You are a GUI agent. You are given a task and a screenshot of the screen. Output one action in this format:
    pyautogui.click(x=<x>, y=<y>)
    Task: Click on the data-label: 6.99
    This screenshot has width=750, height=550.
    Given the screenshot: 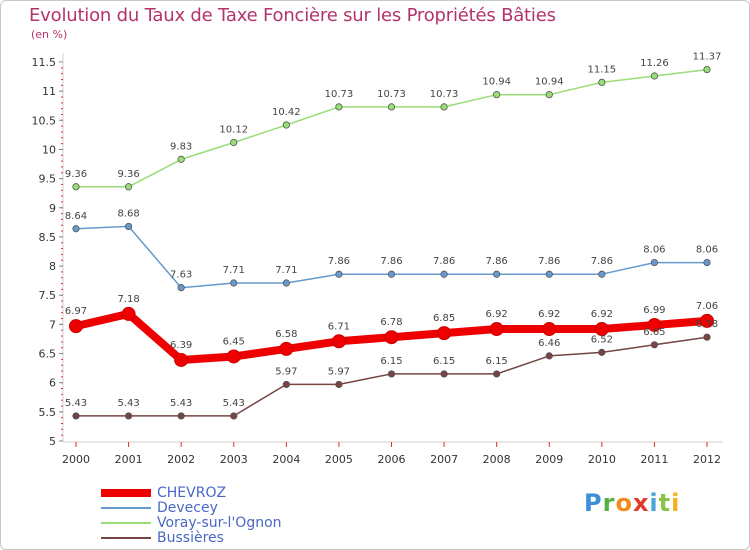 What is the action you would take?
    pyautogui.click(x=654, y=310)
    